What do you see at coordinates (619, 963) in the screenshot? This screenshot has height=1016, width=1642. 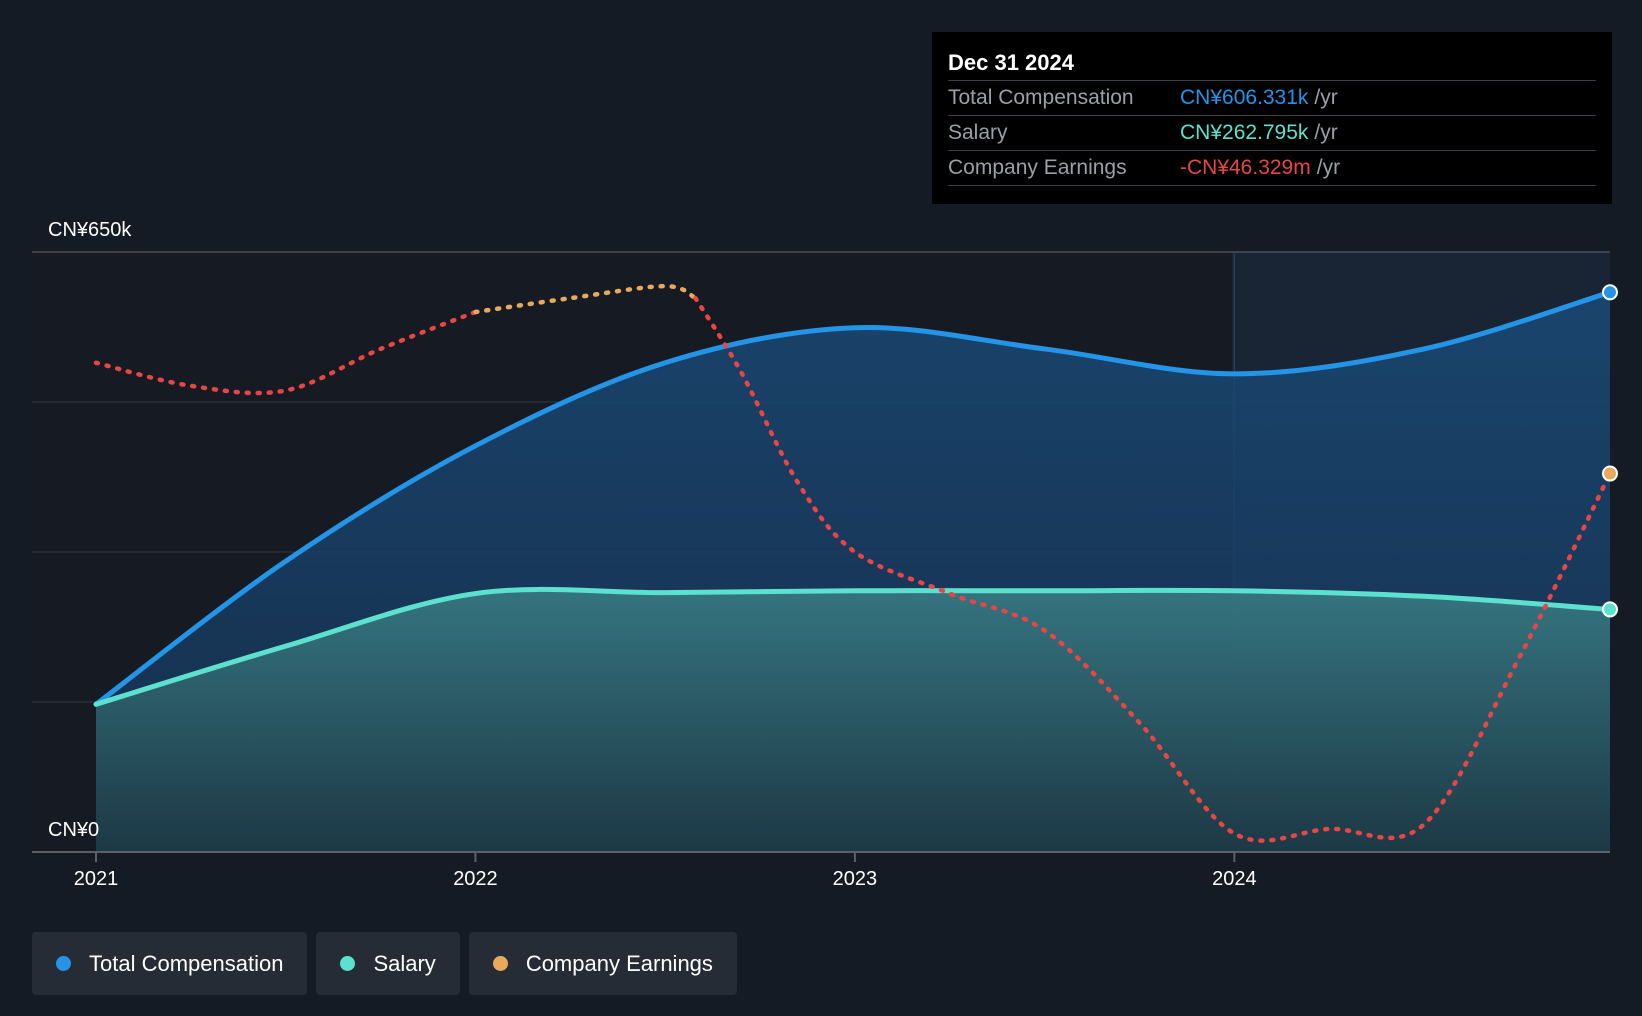 I see `legend-label: Company Earnings` at bounding box center [619, 963].